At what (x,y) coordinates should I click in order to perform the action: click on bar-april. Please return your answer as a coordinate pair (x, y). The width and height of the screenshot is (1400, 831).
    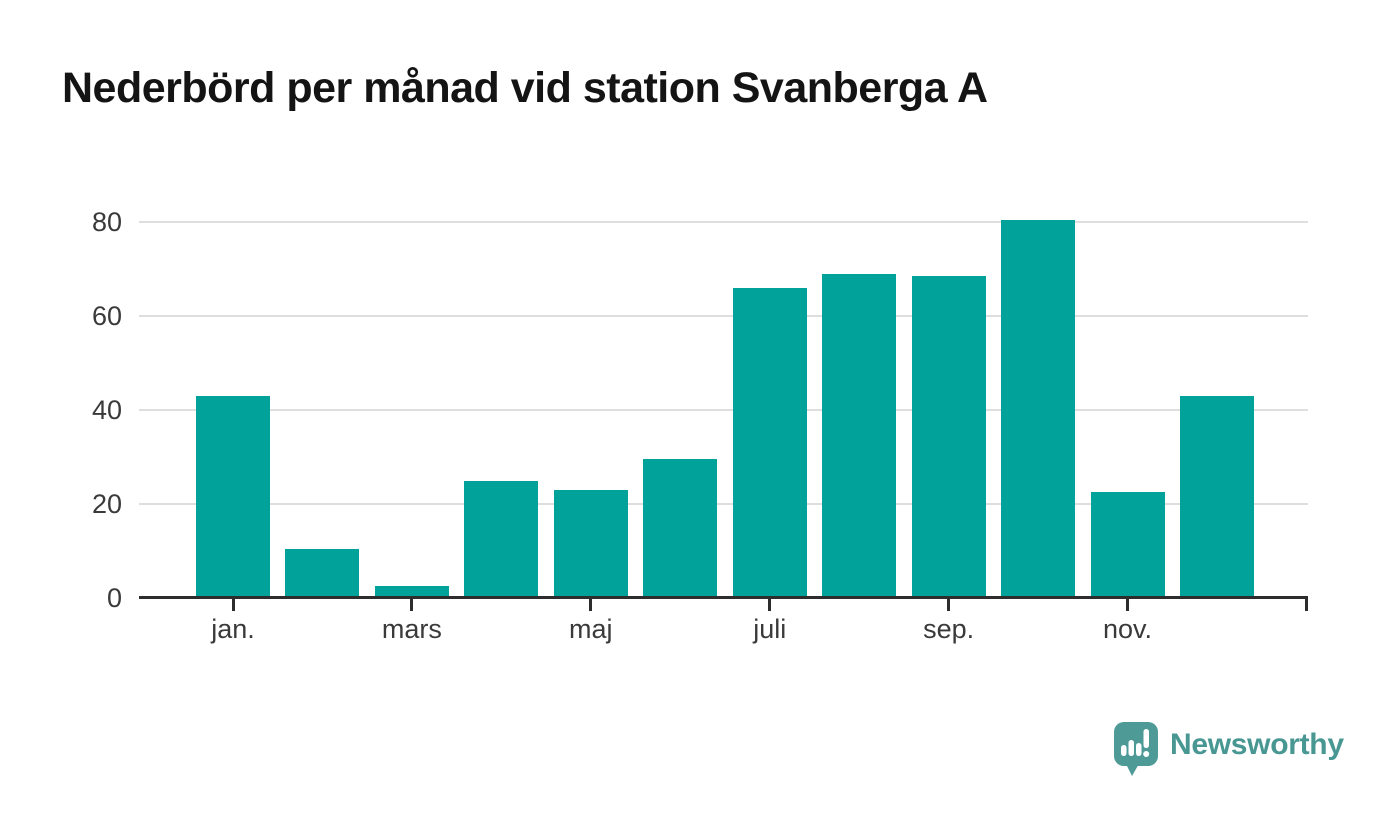
    Looking at the image, I should click on (501, 539).